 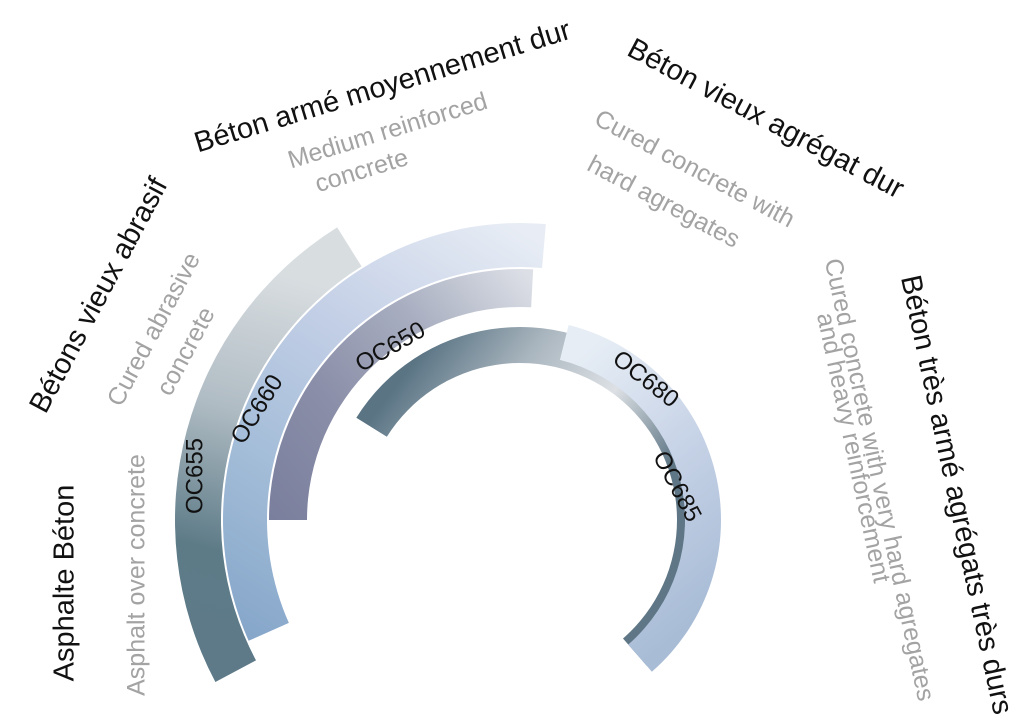 What do you see at coordinates (640, 498) in the screenshot?
I see `band-oc685` at bounding box center [640, 498].